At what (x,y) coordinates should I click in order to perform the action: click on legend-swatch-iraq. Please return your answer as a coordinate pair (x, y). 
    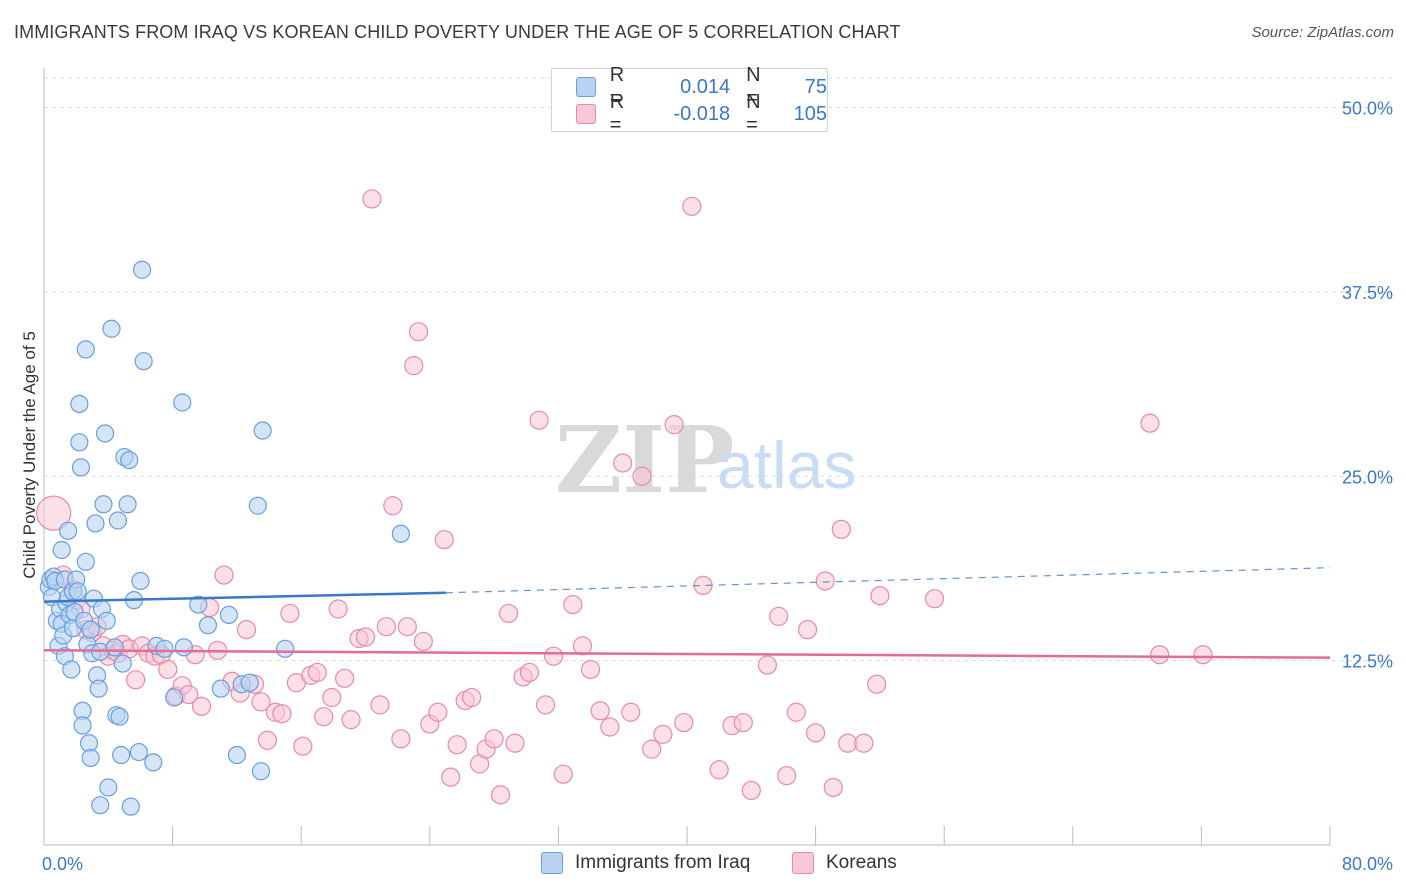
    Looking at the image, I should click on (586, 87).